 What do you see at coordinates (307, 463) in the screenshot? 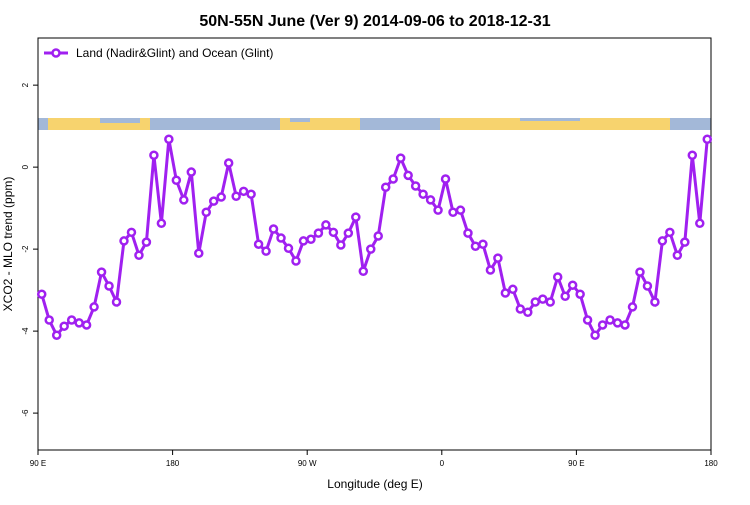
I see `x-tick-label: 90 W` at bounding box center [307, 463].